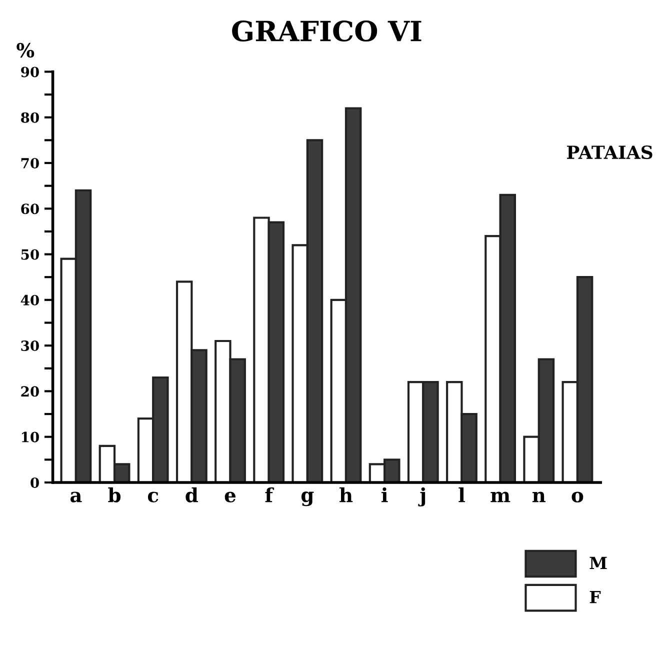  Describe the element at coordinates (422, 496) in the screenshot. I see `x-tick-label: j` at that location.